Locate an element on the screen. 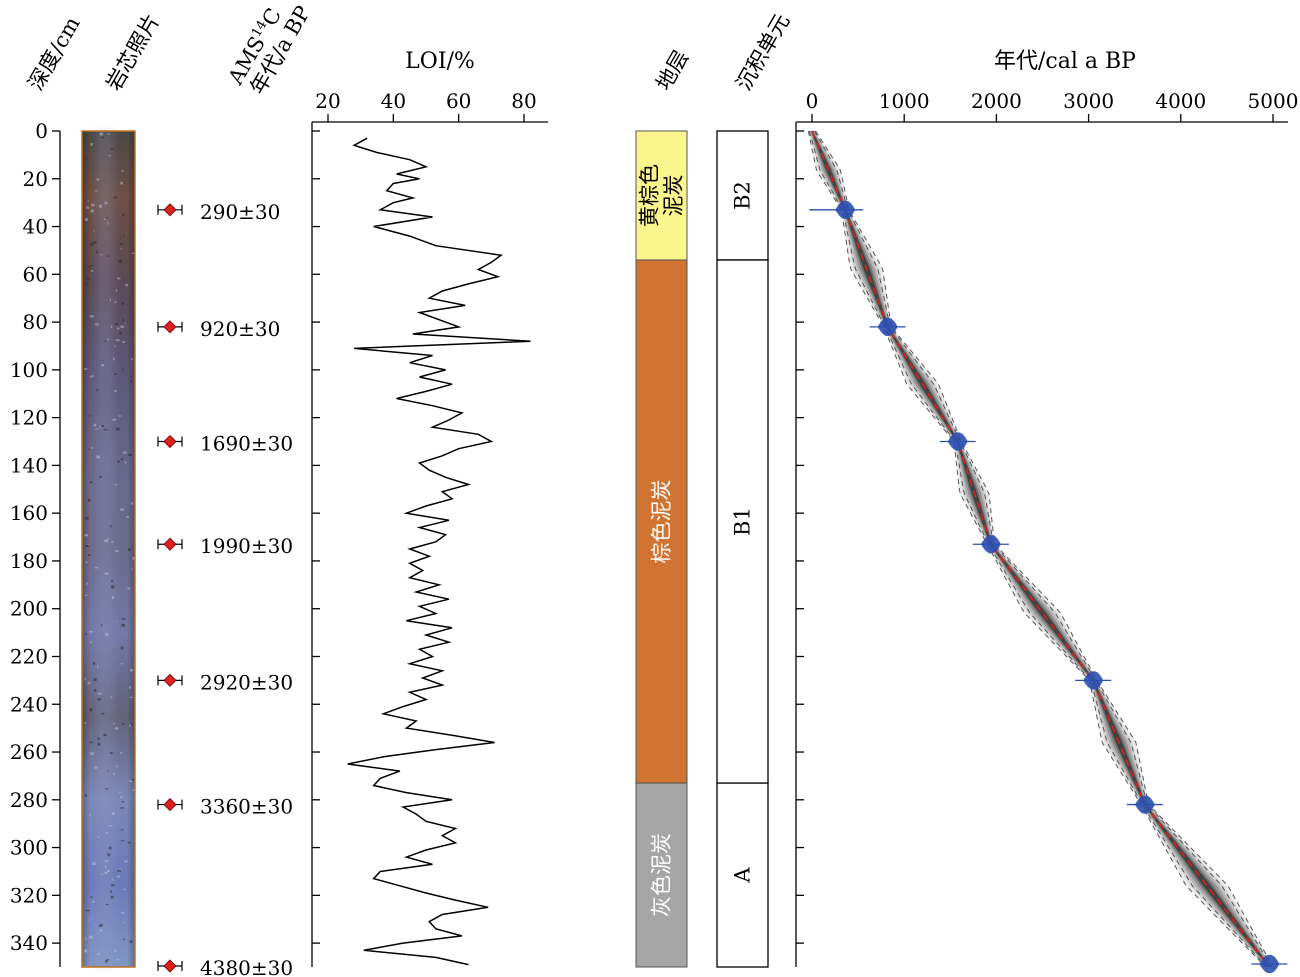 This screenshot has height=977, width=1300. depth-axis-title: 深度/cm is located at coordinates (54, 53).